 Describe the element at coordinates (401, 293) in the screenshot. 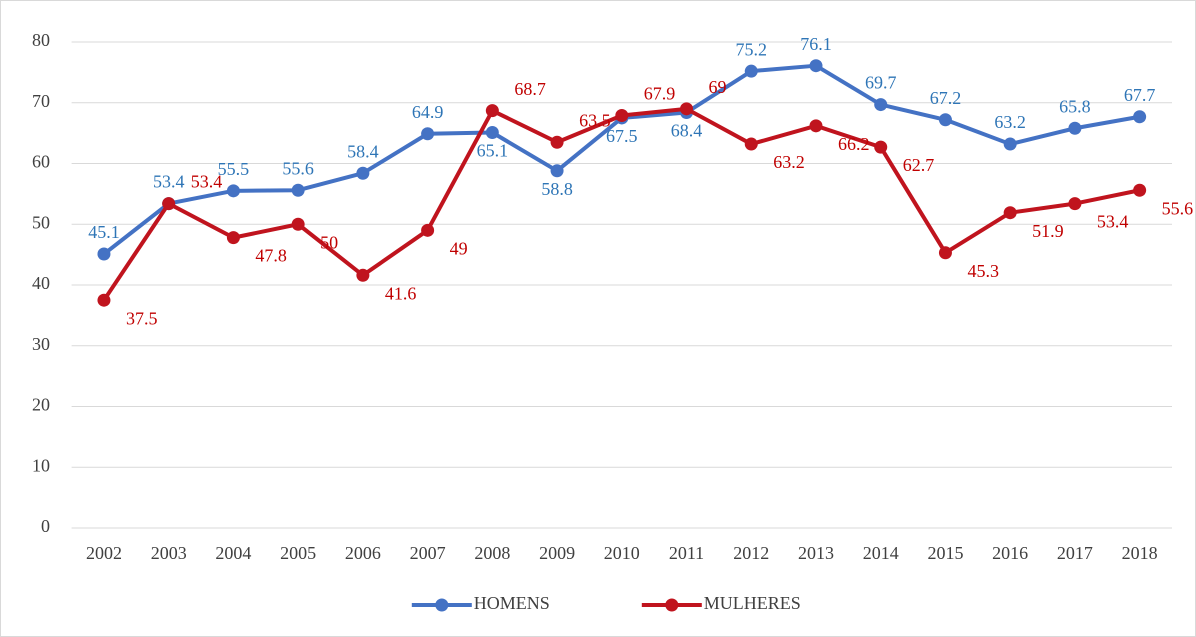

I see `data-label: 41.6` at that location.